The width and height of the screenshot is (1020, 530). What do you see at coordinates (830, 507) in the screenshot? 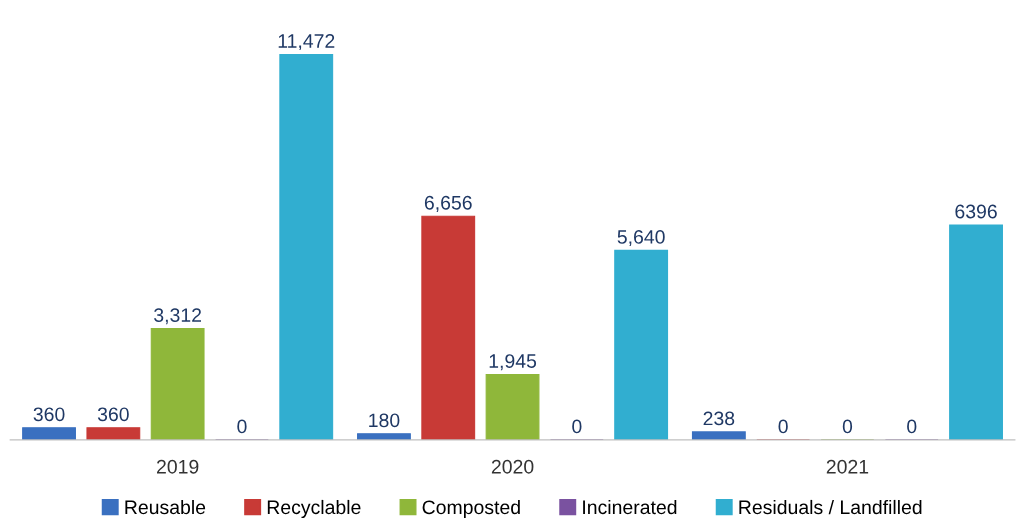
I see `legend-label: Residuals / Landfilled` at bounding box center [830, 507].